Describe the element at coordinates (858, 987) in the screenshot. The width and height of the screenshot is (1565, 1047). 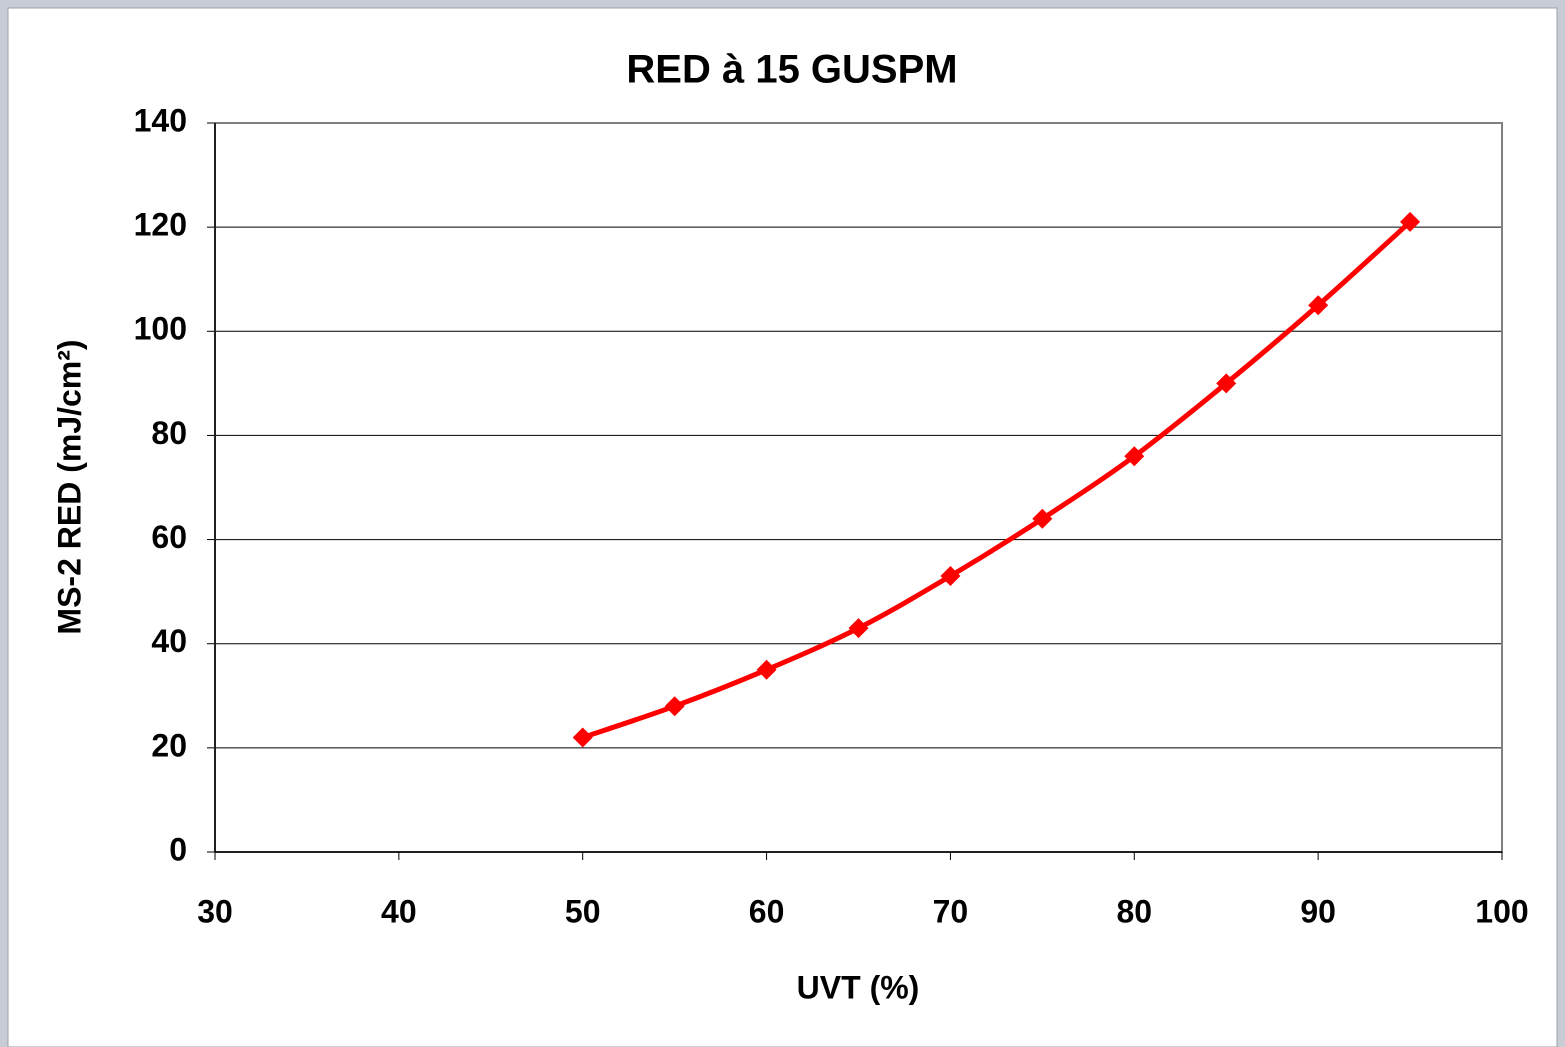
I see `x-axis-label: UVT (%)` at that location.